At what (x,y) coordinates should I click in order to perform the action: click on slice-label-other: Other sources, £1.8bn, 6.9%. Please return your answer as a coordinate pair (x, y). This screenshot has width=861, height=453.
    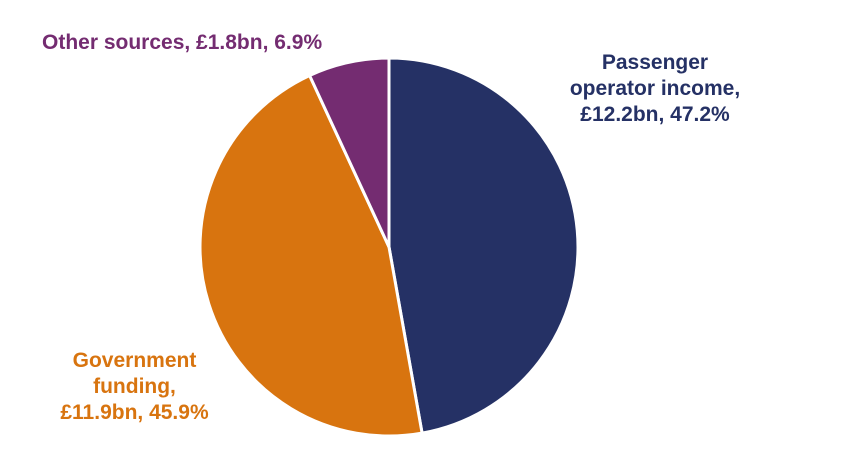
    Looking at the image, I should click on (182, 43).